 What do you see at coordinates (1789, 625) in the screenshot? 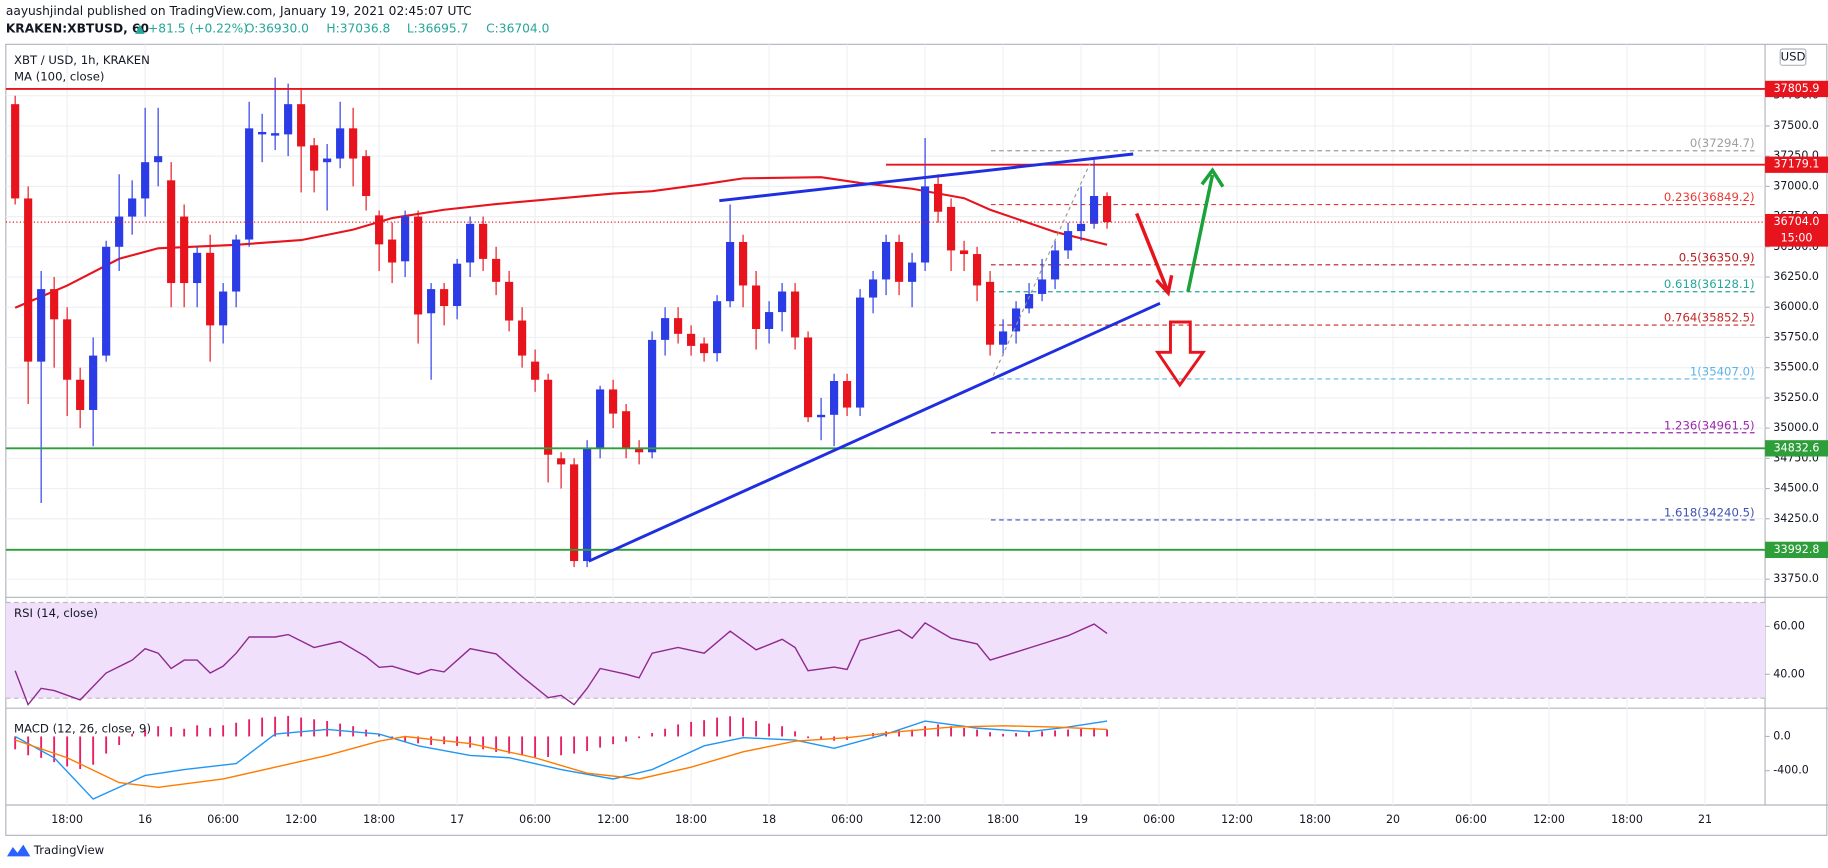
I see `y-tick-label: 60.00` at bounding box center [1789, 625].